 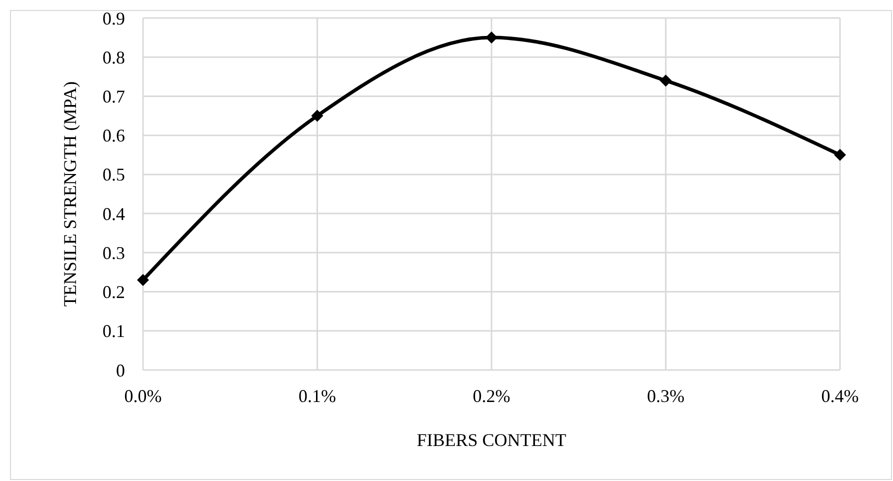 What do you see at coordinates (113, 331) in the screenshot?
I see `y-tick-label: 0.1` at bounding box center [113, 331].